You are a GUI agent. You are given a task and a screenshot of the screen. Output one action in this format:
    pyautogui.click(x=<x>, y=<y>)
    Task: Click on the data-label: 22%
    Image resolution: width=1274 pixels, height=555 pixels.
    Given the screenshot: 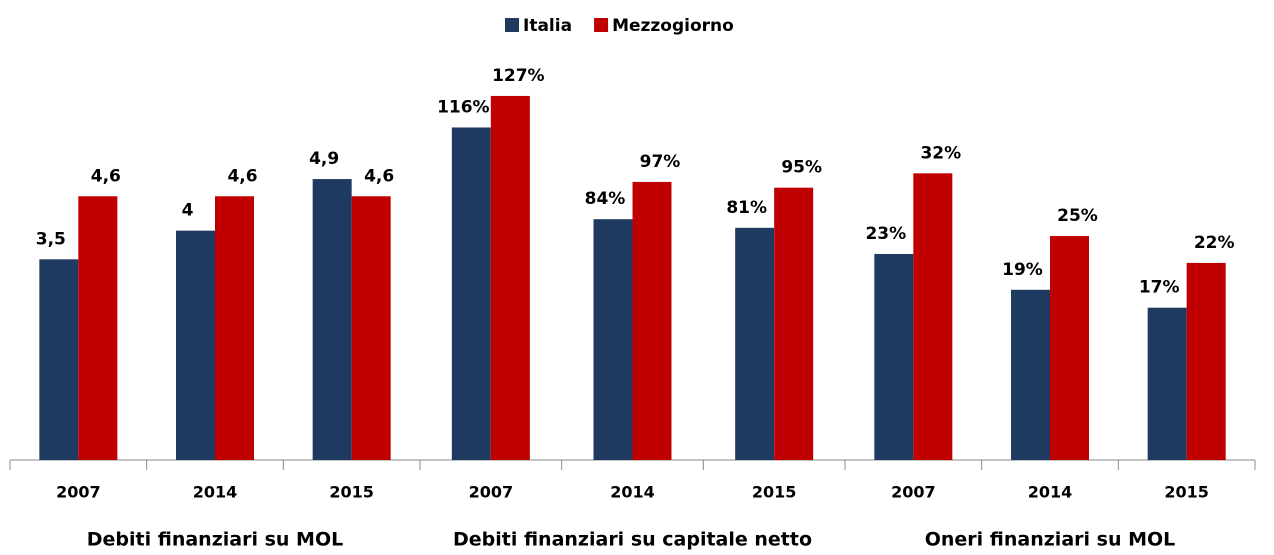 What is the action you would take?
    pyautogui.click(x=1214, y=243)
    